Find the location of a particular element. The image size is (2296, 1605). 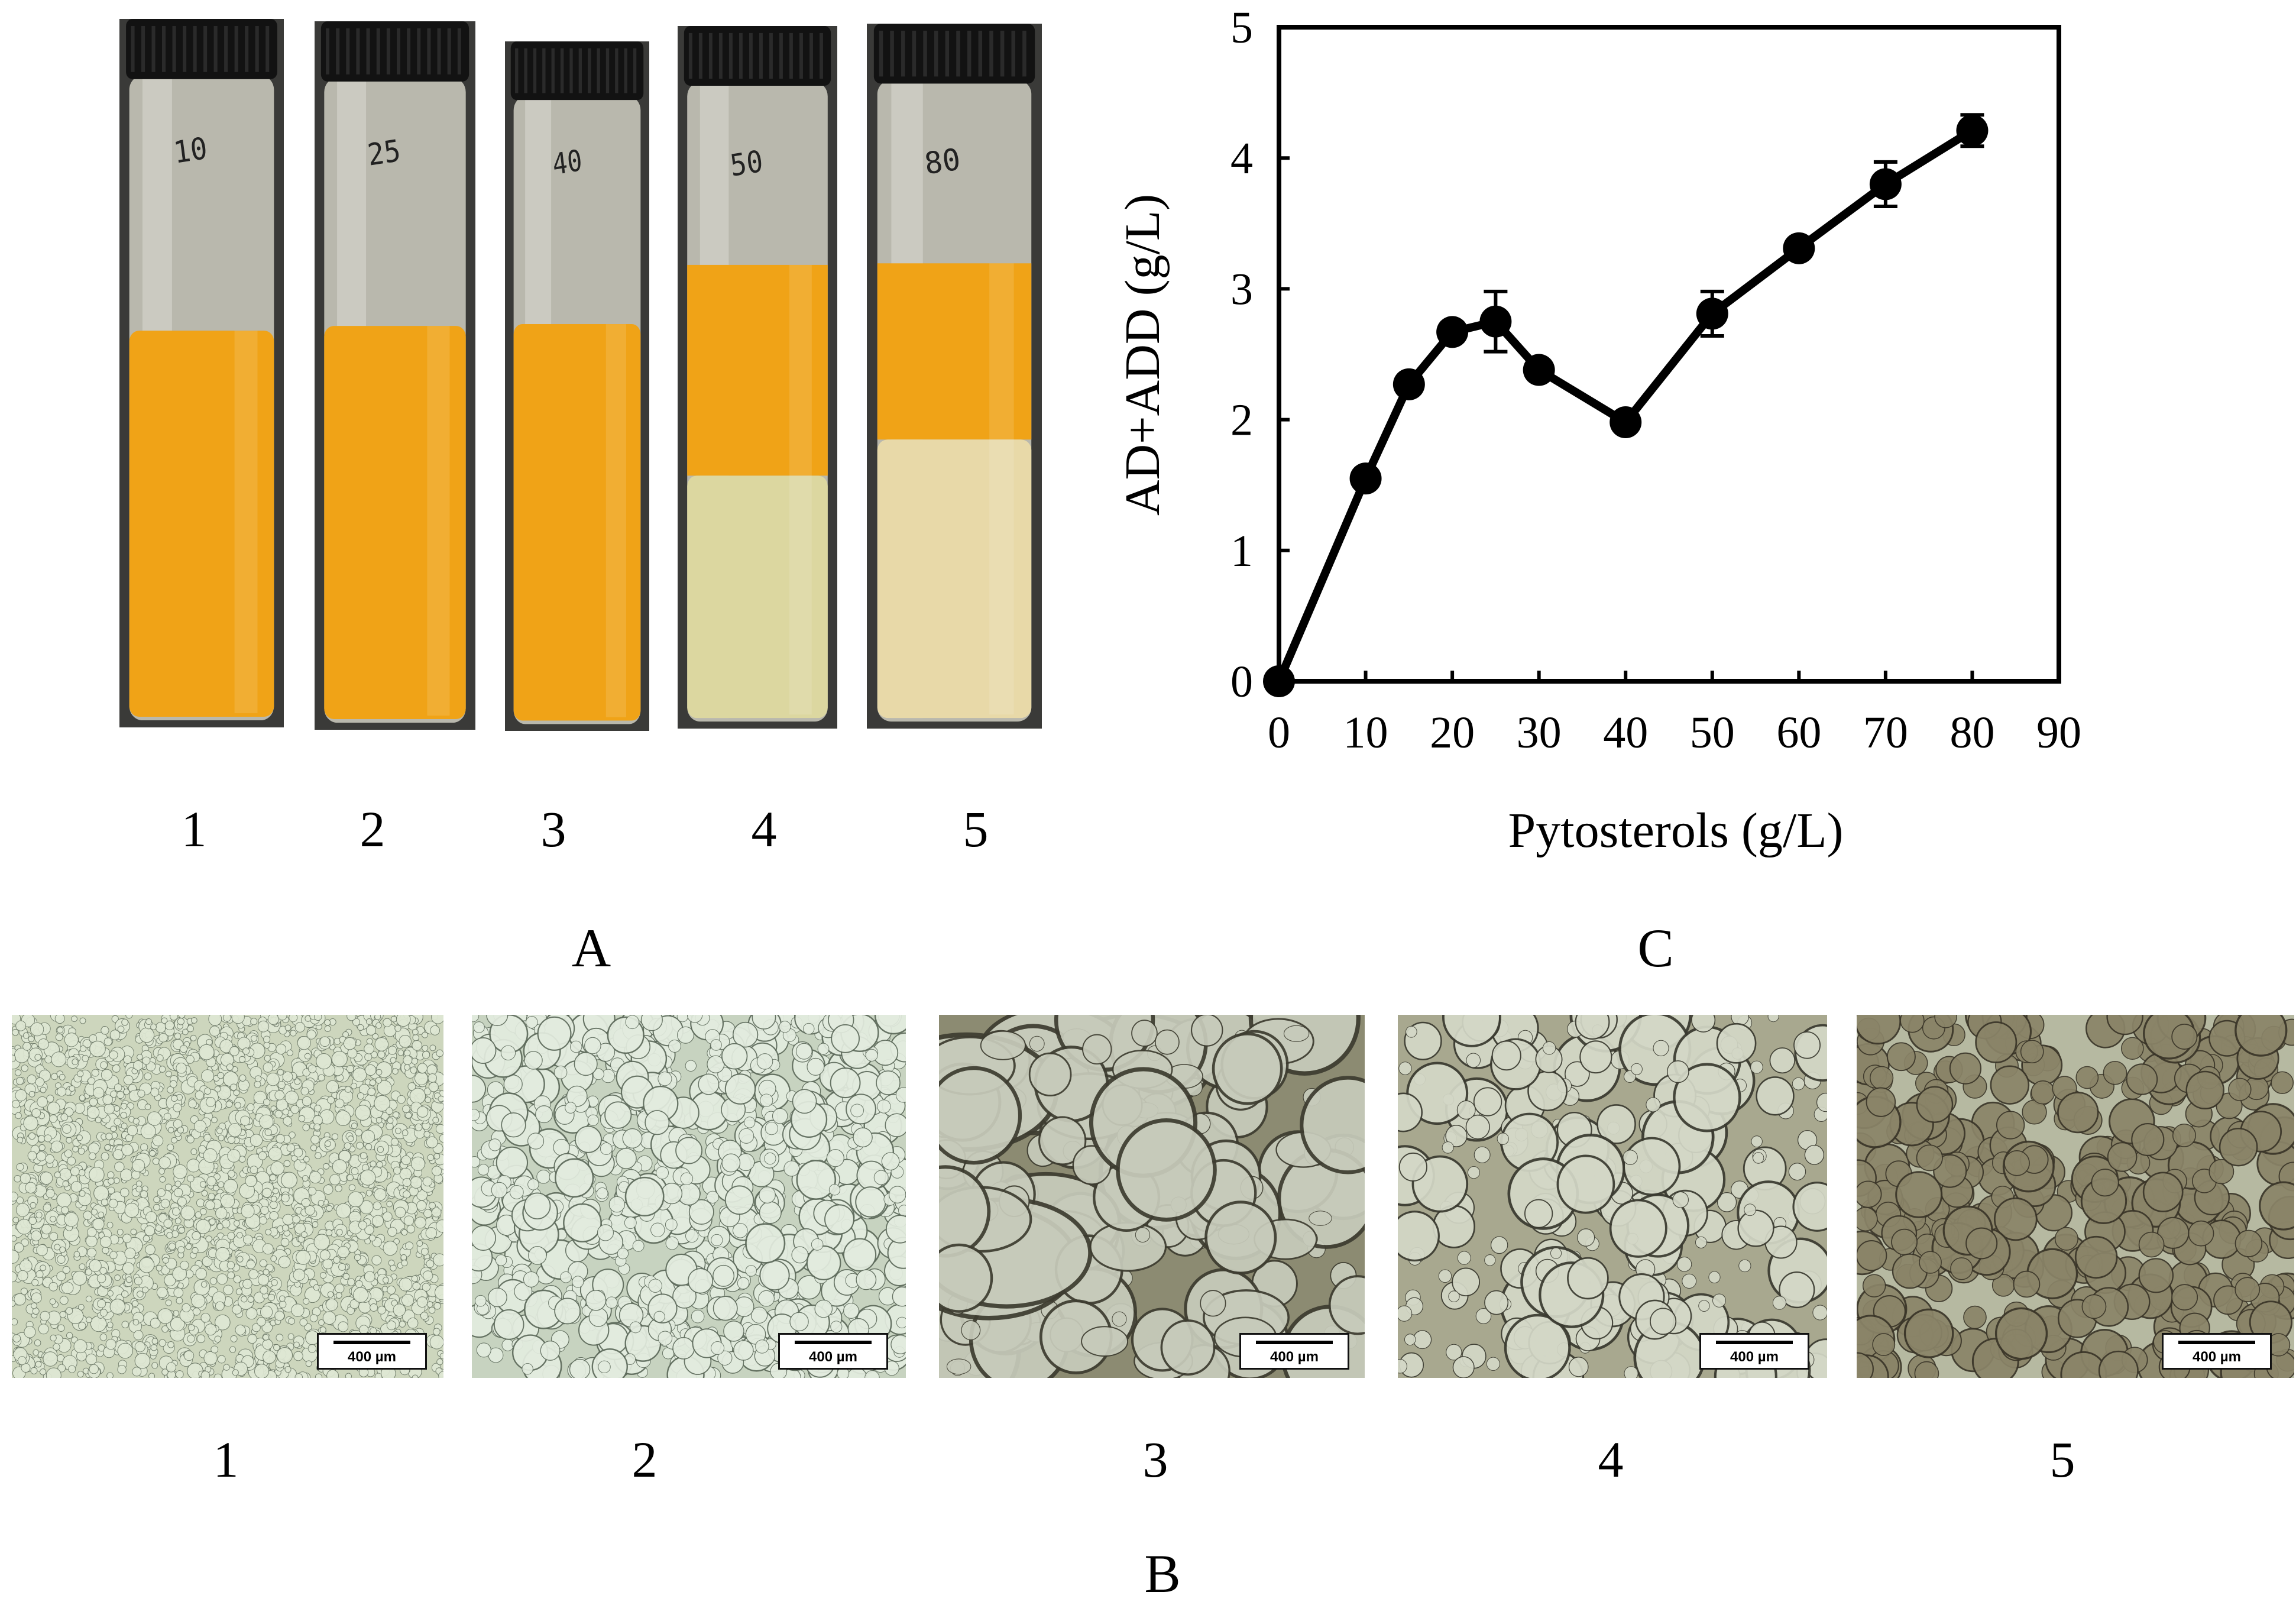

vial-number-4: 4 is located at coordinates (764, 829).